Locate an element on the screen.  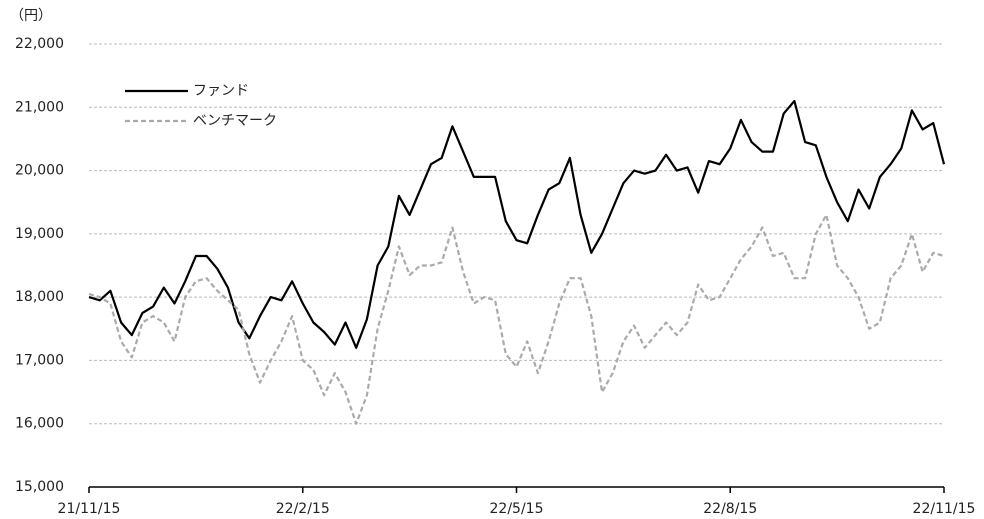
y-tick-label: 16,000 is located at coordinates (39, 424).